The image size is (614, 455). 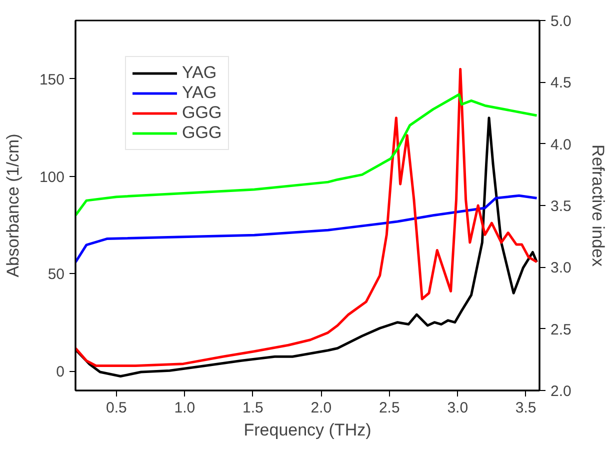 What do you see at coordinates (321, 408) in the screenshot?
I see `x-tick-label: 2.0` at bounding box center [321, 408].